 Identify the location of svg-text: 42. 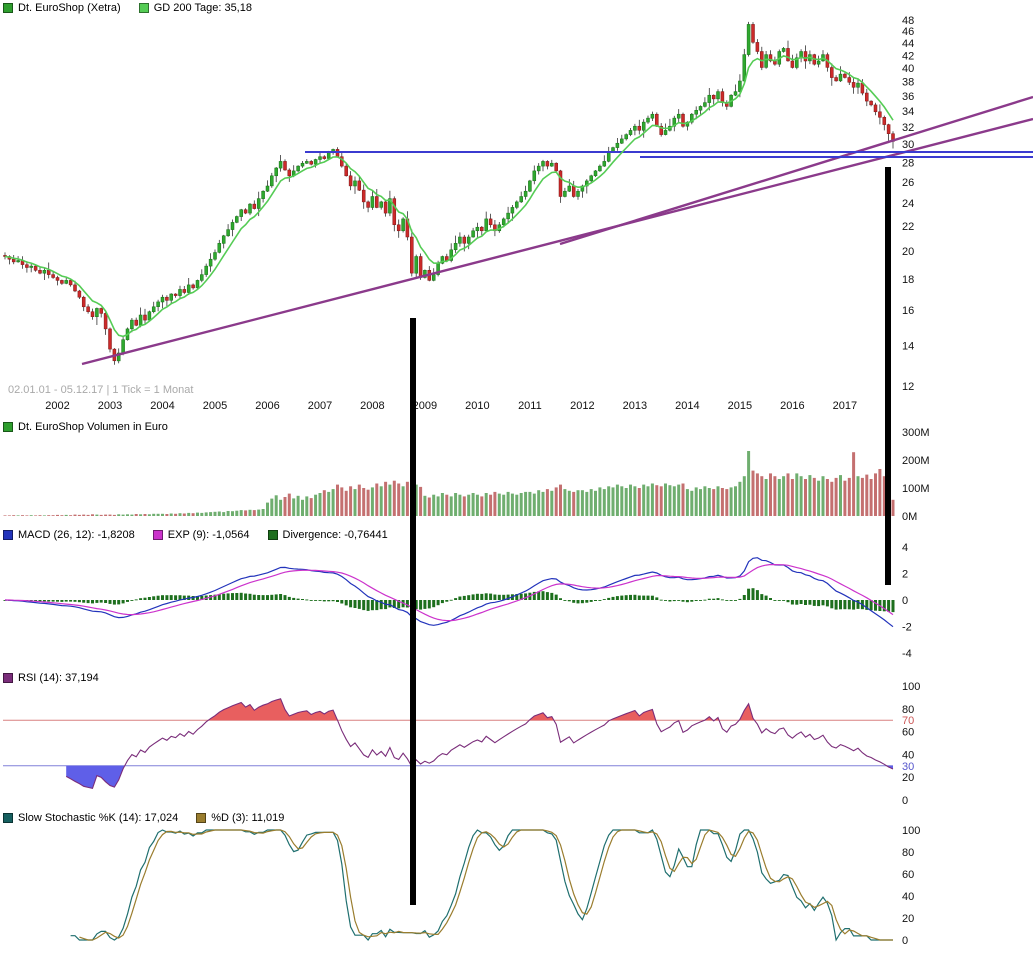
(908, 56).